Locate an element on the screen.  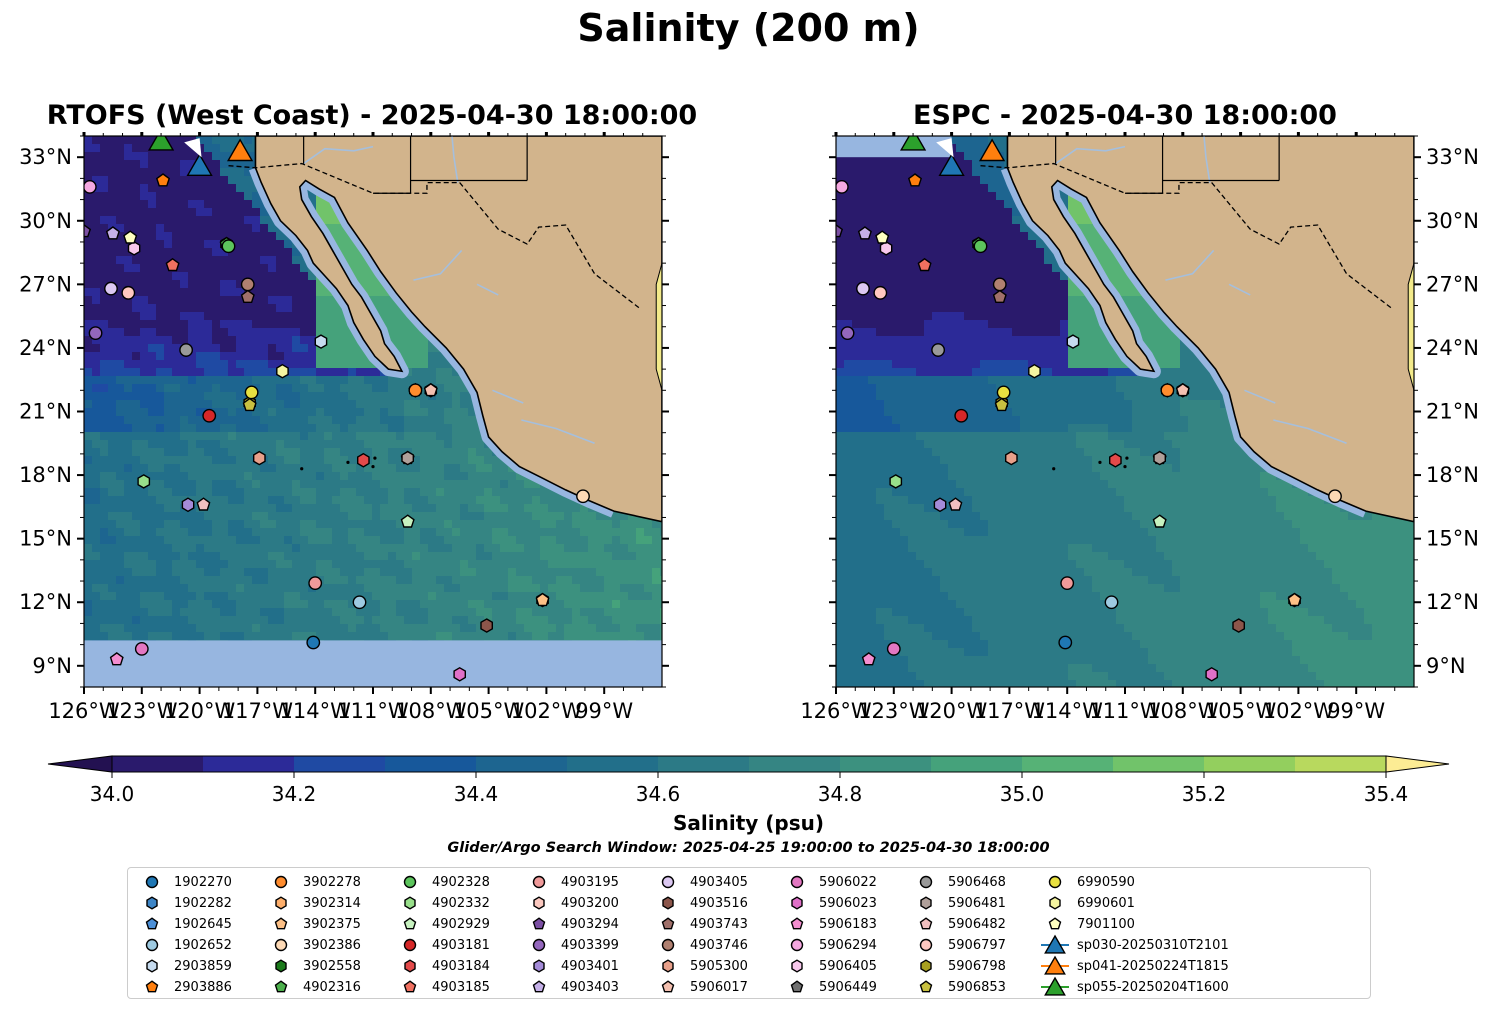
legend-label: 1902282 is located at coordinates (203, 903).